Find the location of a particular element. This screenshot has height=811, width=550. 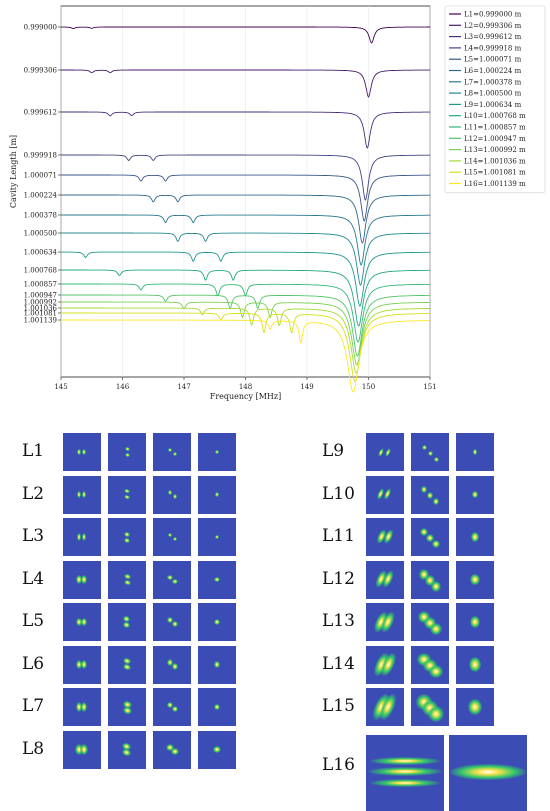

legend-entry: L14=1.001036 m is located at coordinates (495, 161).